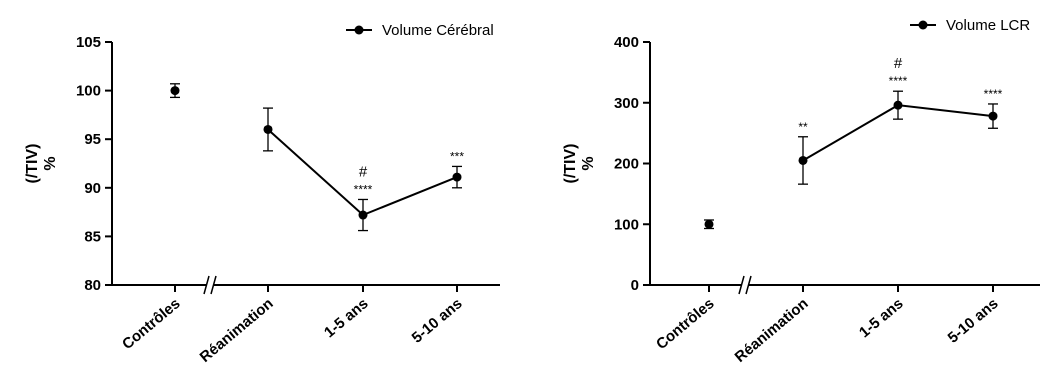 Image resolution: width=1048 pixels, height=383 pixels. Describe the element at coordinates (92, 188) in the screenshot. I see `y-tick-label: 90` at that location.